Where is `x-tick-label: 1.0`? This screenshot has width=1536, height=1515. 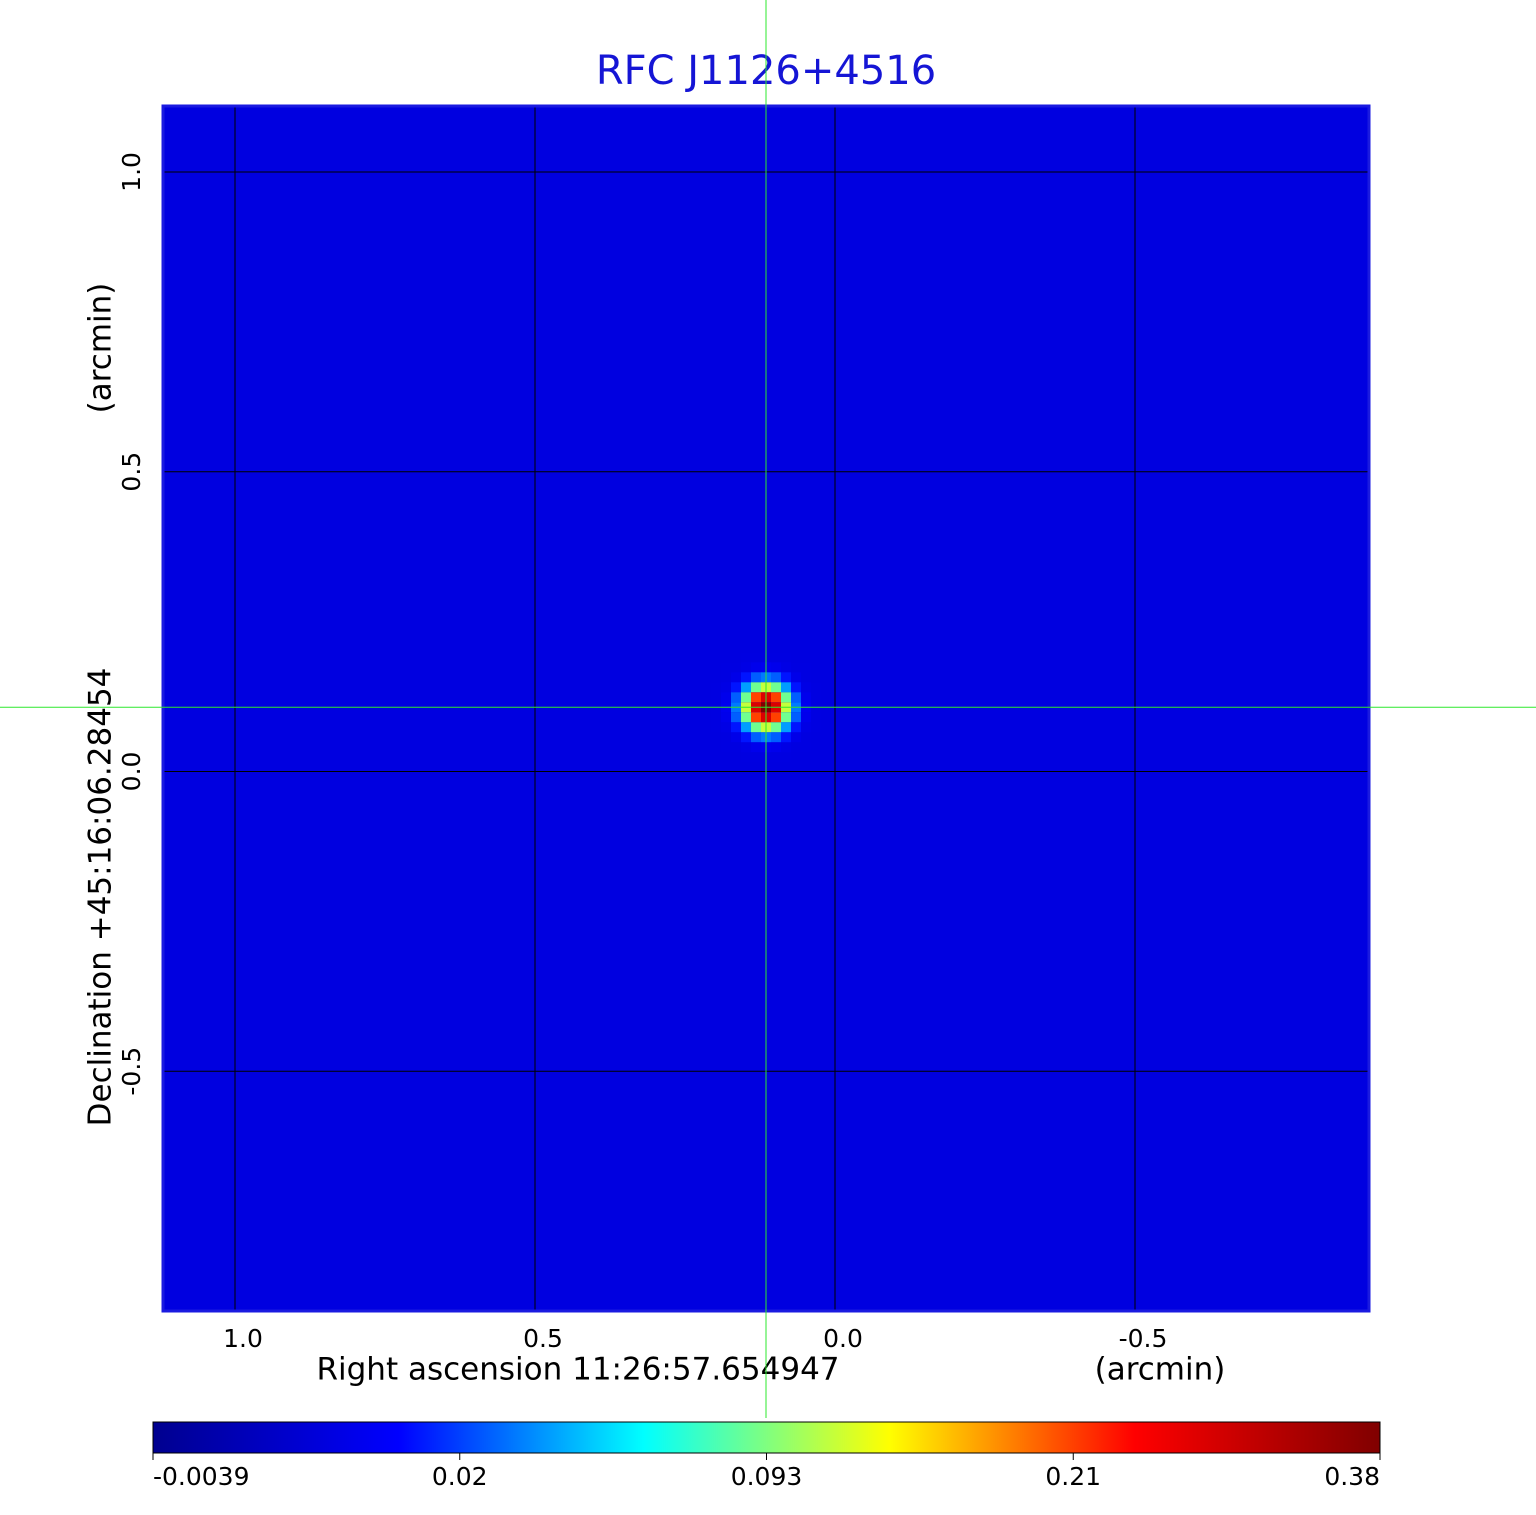 x-tick-label: 1.0 is located at coordinates (243, 1338).